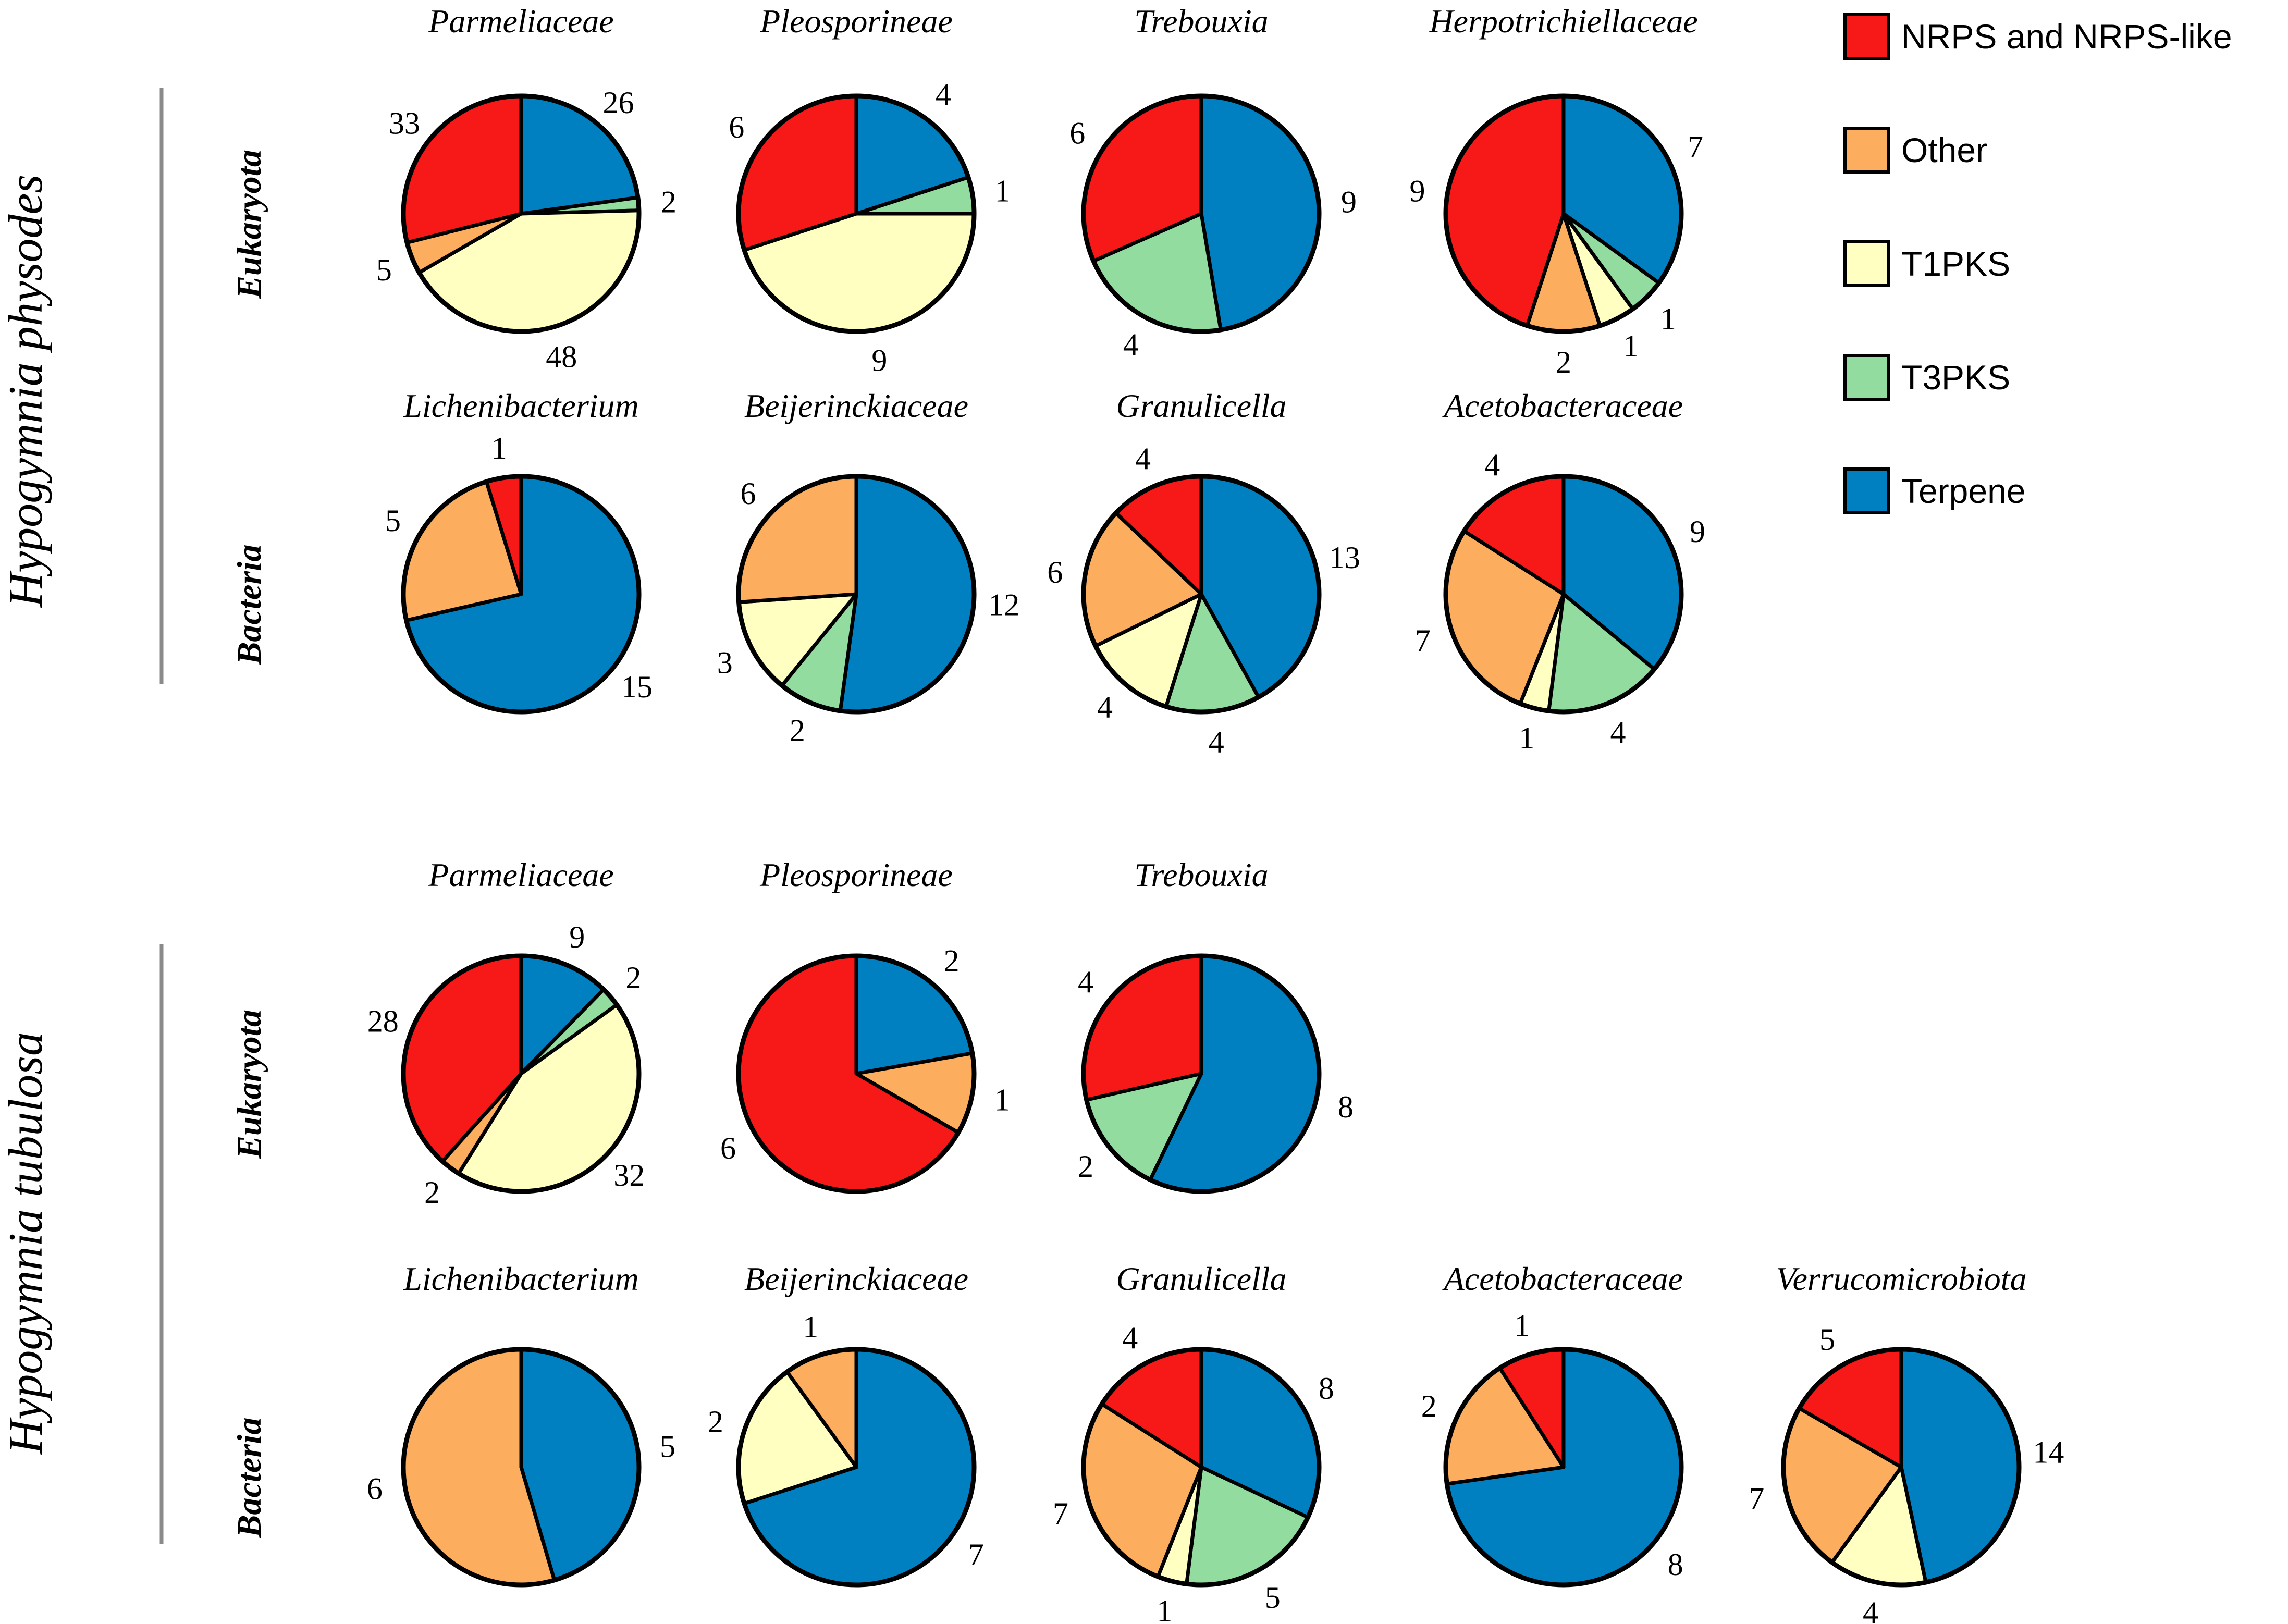 The image size is (2288, 1624). I want to click on pie-title: Lichenibacterium, so click(520, 1278).